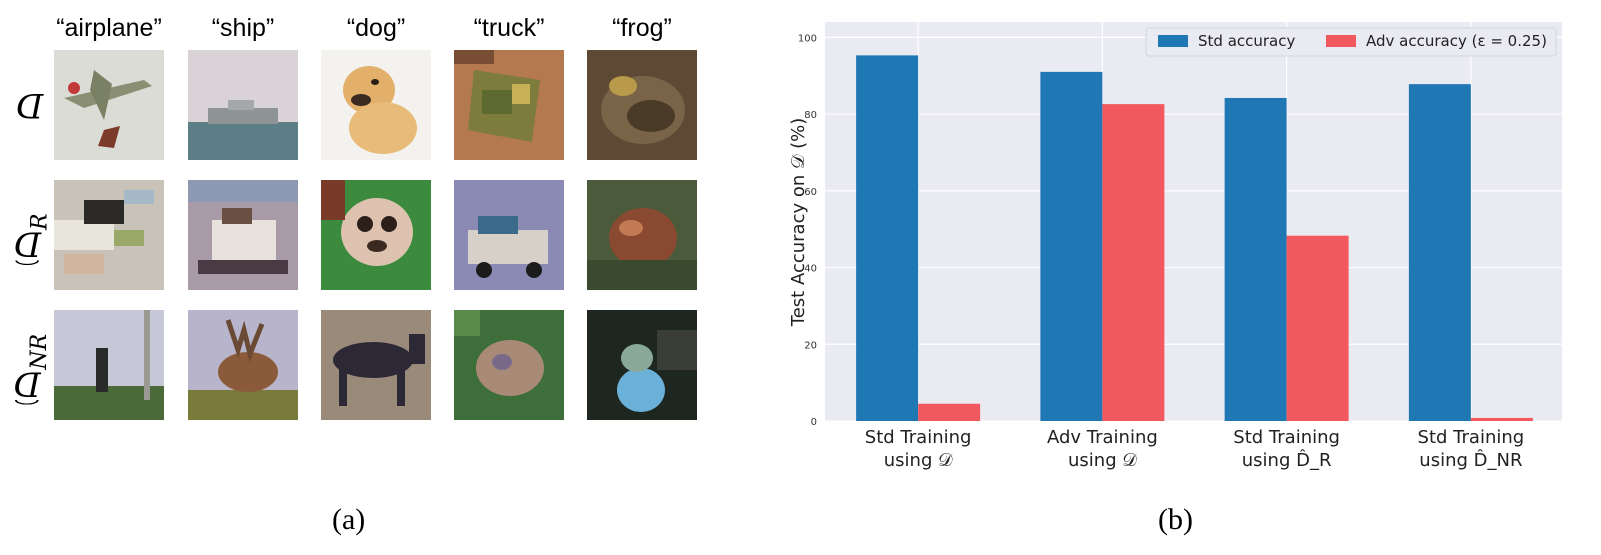 This screenshot has width=1601, height=555. What do you see at coordinates (642, 105) in the screenshot?
I see `image-frog-original` at bounding box center [642, 105].